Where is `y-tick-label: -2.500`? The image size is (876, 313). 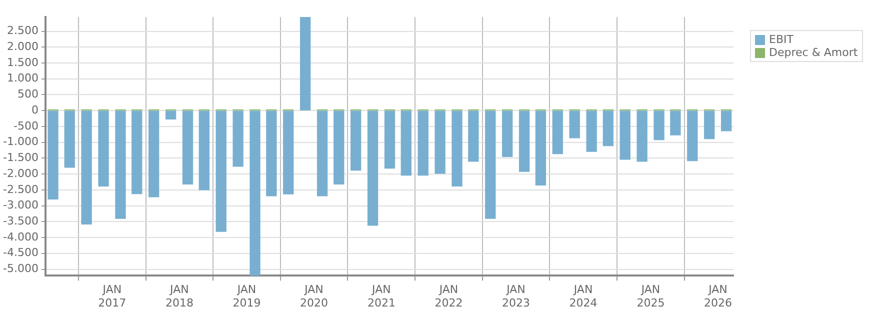 y-tick-label: -2.500 is located at coordinates (20, 189).